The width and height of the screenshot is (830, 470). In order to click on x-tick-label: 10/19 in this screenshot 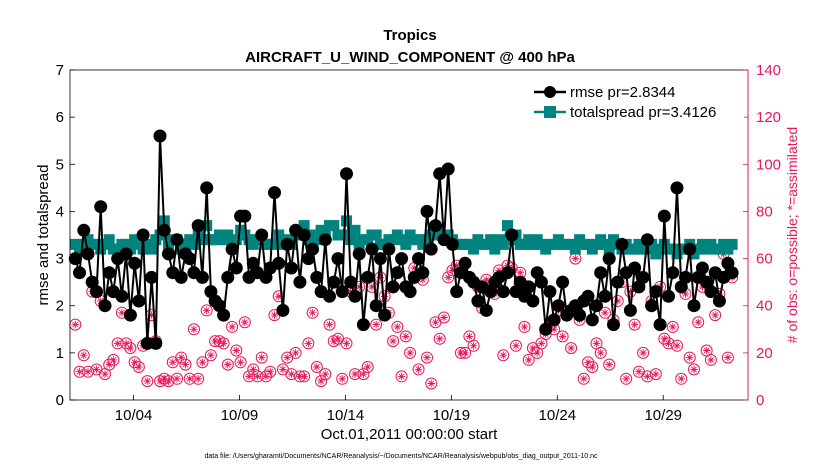, I will do `click(452, 415)`.